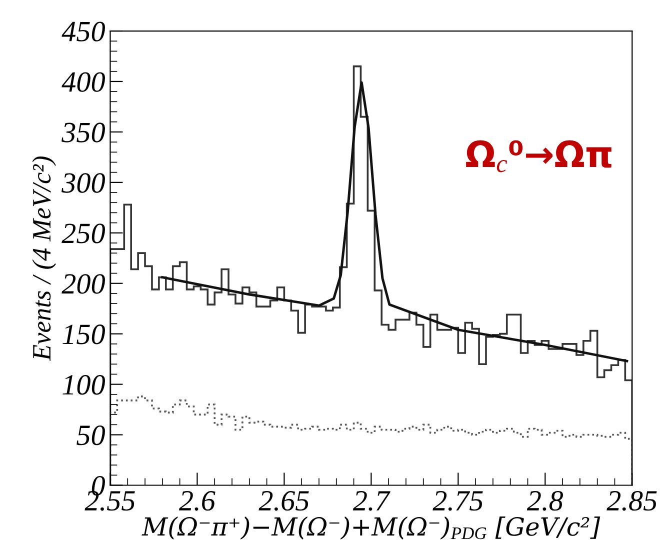 This screenshot has height=544, width=664. What do you see at coordinates (90, 436) in the screenshot?
I see `y-tick-label: 50` at bounding box center [90, 436].